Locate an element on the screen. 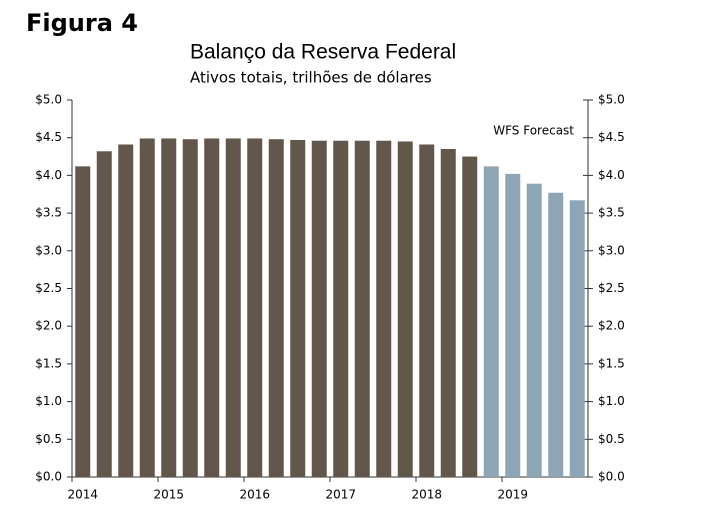  y-tick-label: $1.0 is located at coordinates (48, 401).